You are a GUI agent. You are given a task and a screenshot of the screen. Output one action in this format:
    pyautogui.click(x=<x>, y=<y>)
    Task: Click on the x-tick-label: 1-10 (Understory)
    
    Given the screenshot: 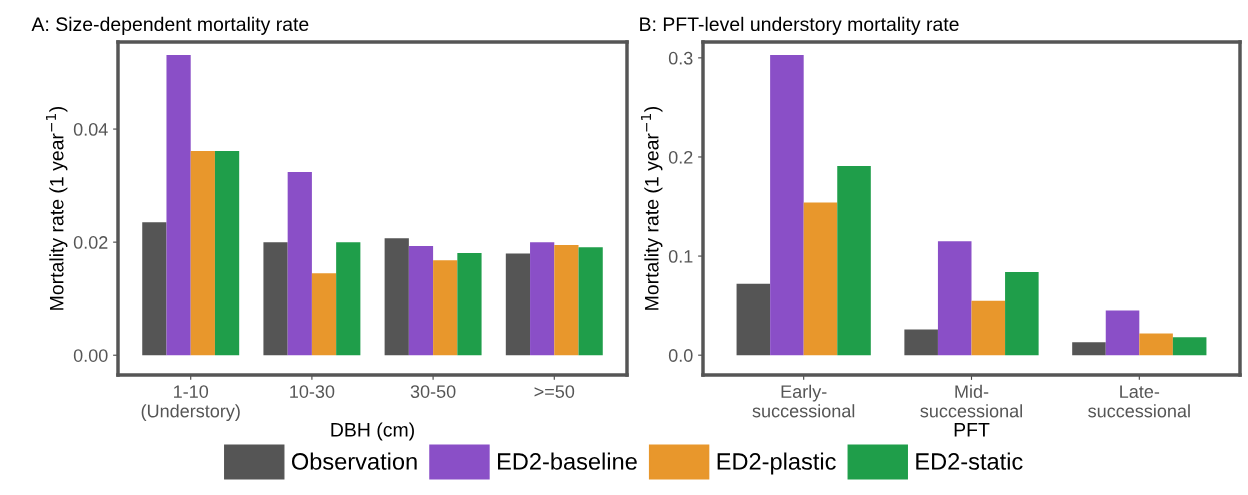 What is the action you would take?
    pyautogui.click(x=190, y=403)
    